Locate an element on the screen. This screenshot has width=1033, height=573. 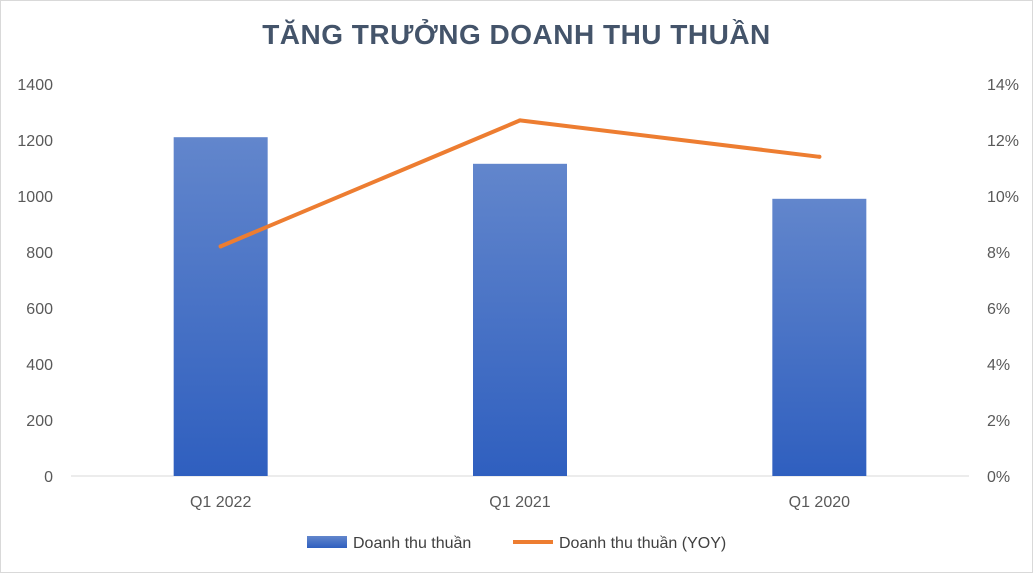
y-right-tick-label: 14% is located at coordinates (1003, 85).